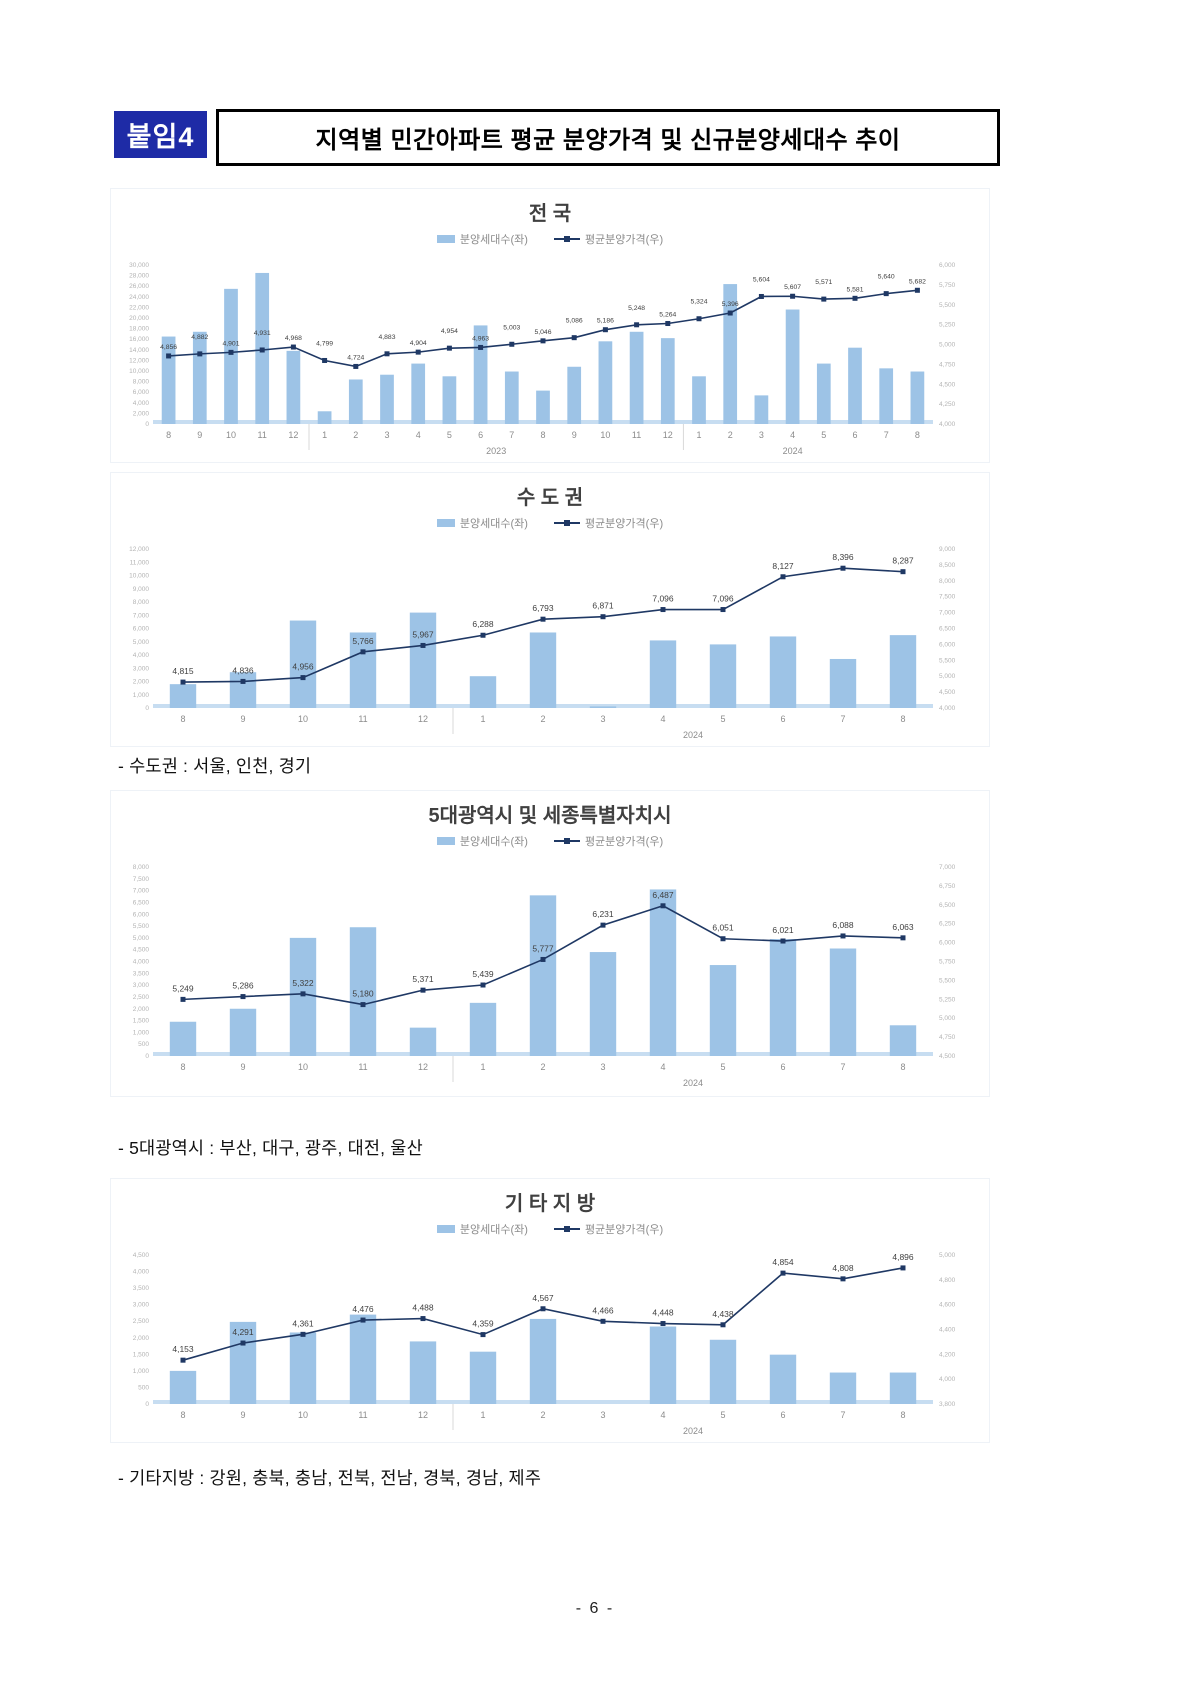 The image size is (1190, 1682). I want to click on right-axis-tick-label: 5,250, so click(947, 999).